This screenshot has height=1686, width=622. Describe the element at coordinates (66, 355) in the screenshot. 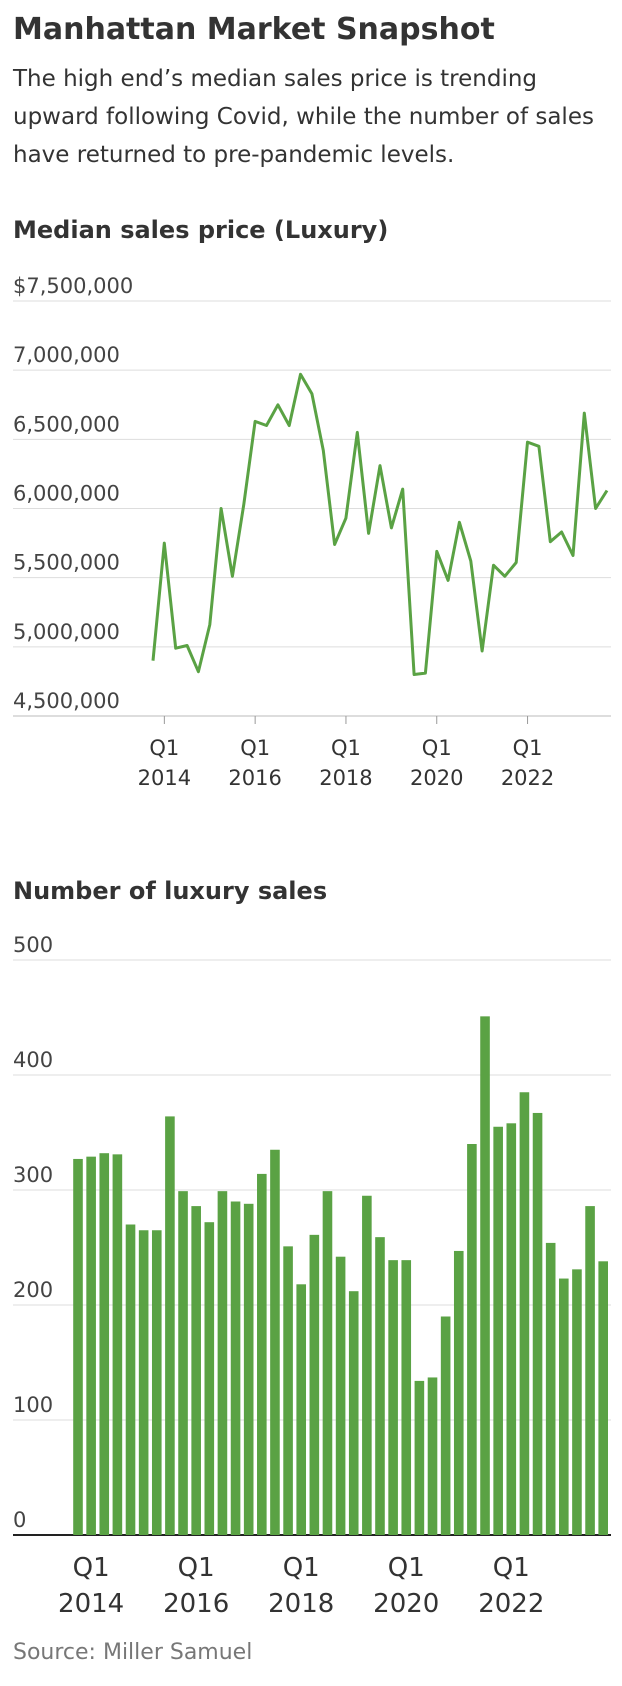

I see `y-tick-label: 7,000,000` at that location.